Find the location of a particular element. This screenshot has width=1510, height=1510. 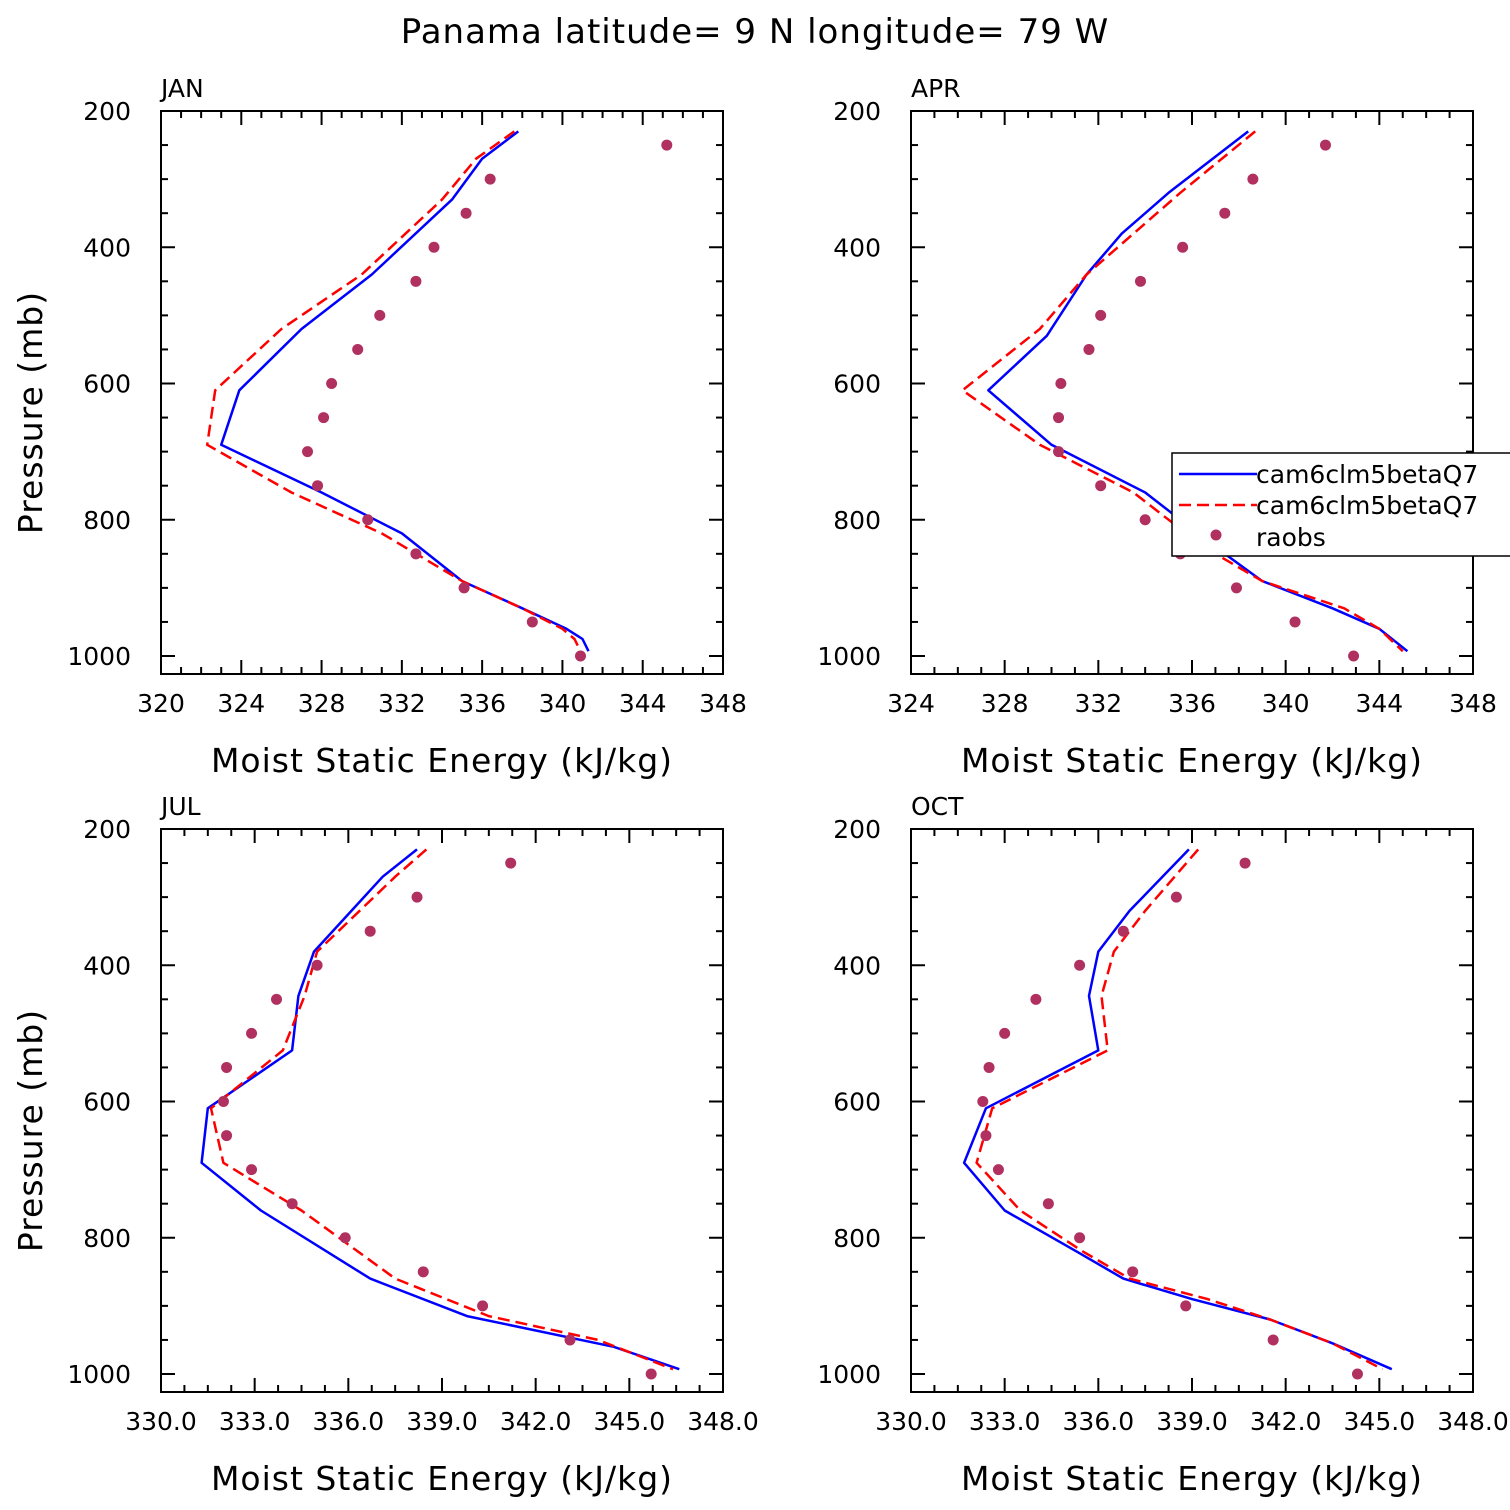

panel-label-jul: JUL is located at coordinates (180, 806).